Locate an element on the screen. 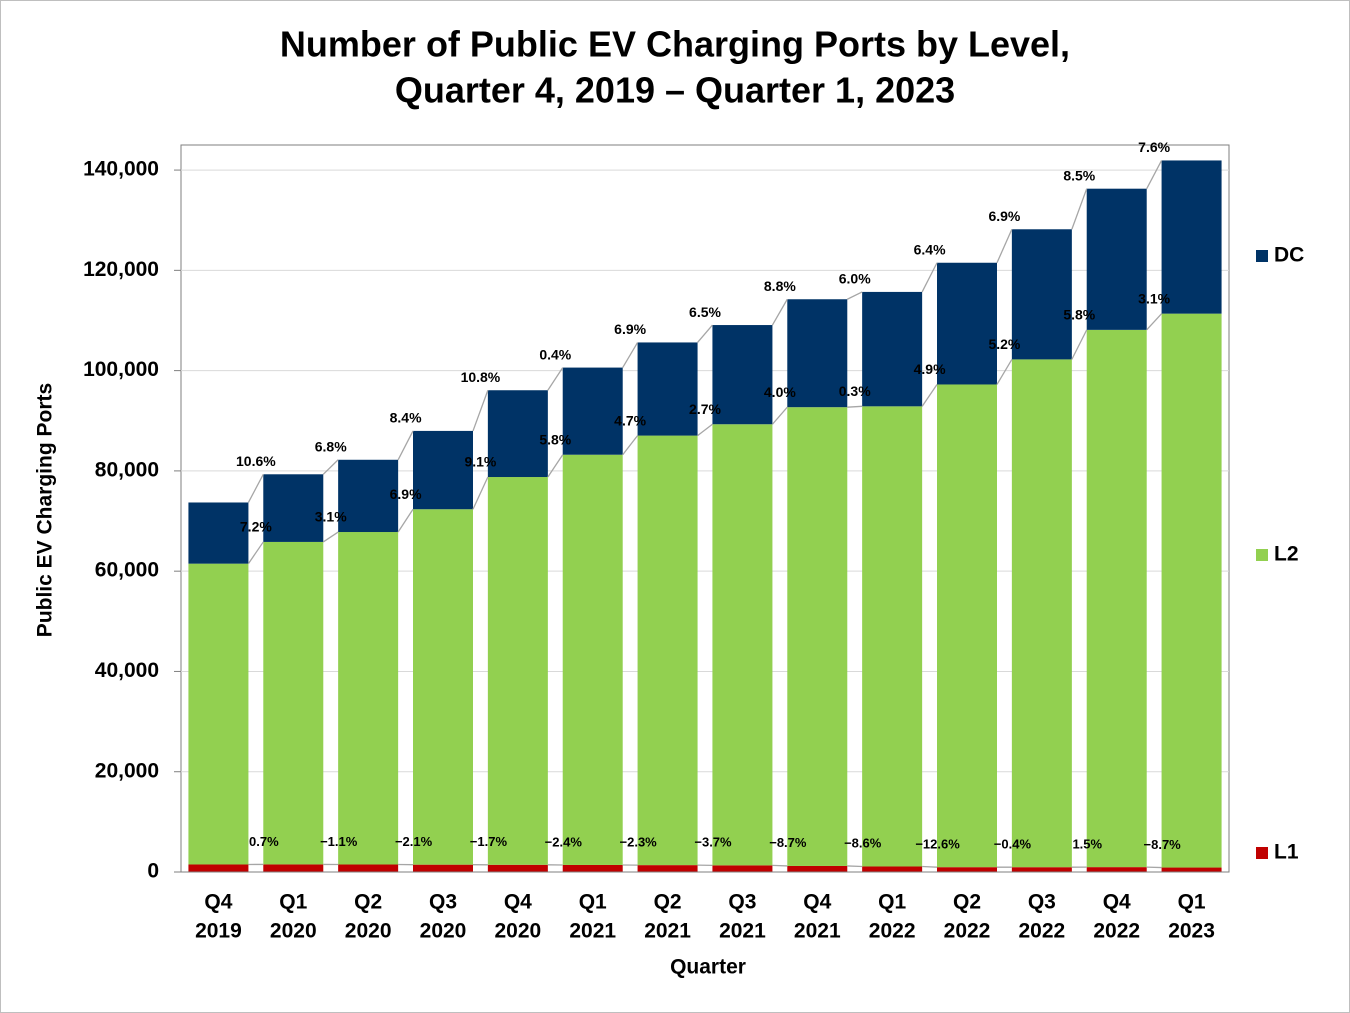 The width and height of the screenshot is (1350, 1013). y-tick-label: 120,000 is located at coordinates (121, 269).